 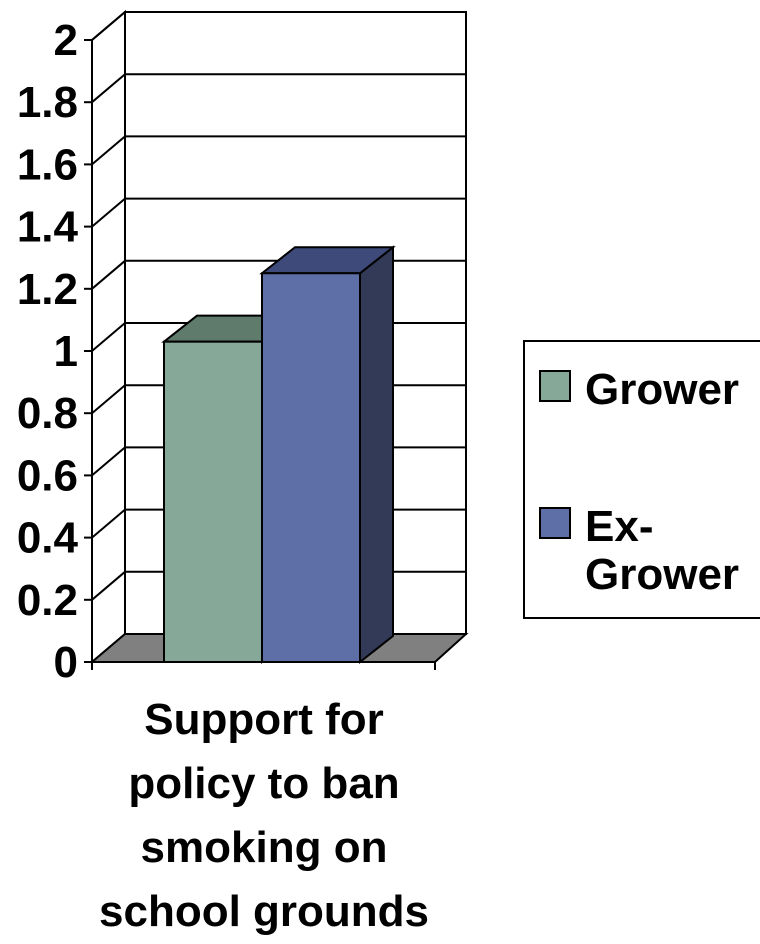 What do you see at coordinates (264, 719) in the screenshot?
I see `x-category-label-line: Support for` at bounding box center [264, 719].